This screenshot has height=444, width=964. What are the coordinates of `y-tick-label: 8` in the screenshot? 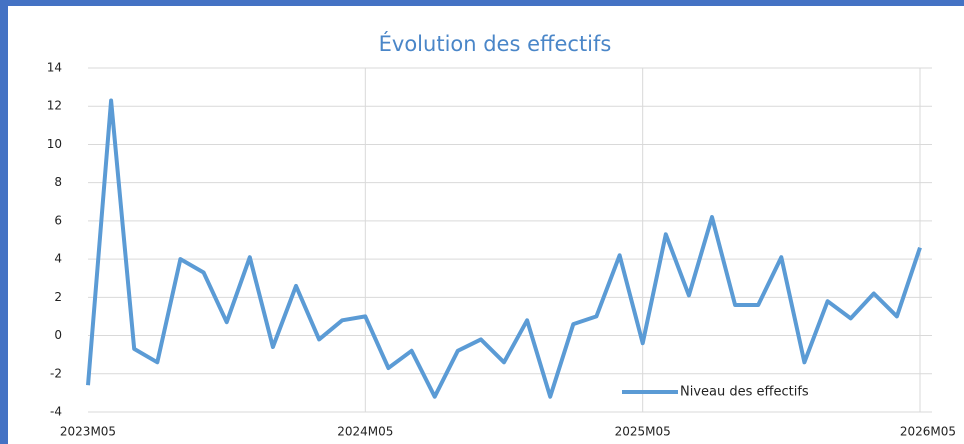 It's located at (58, 182).